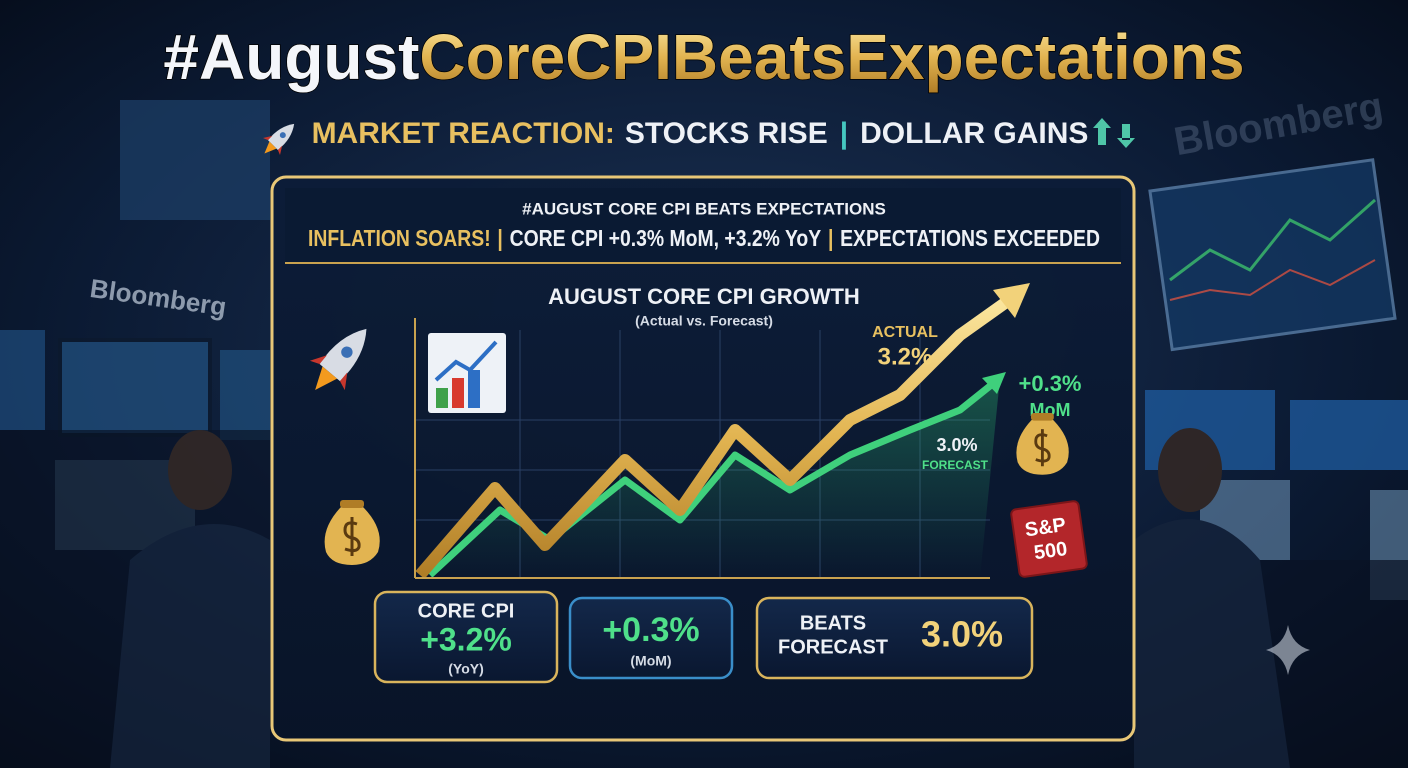 The image size is (1408, 768). What do you see at coordinates (463, 133) in the screenshot?
I see `reaction-label: MARKET REACTION:` at bounding box center [463, 133].